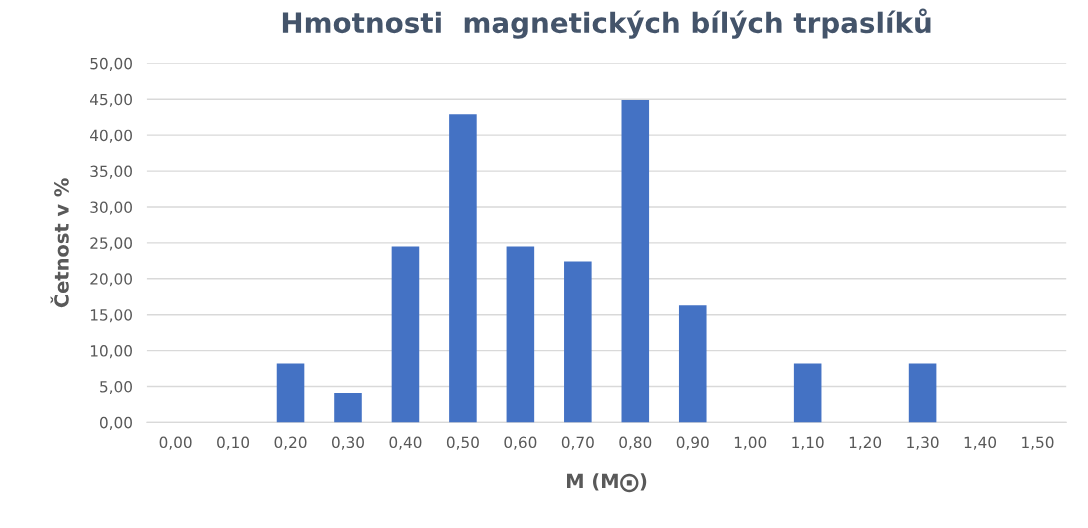 Image resolution: width=1088 pixels, height=528 pixels. Describe the element at coordinates (808, 443) in the screenshot. I see `x-tick-label: 1,10` at that location.